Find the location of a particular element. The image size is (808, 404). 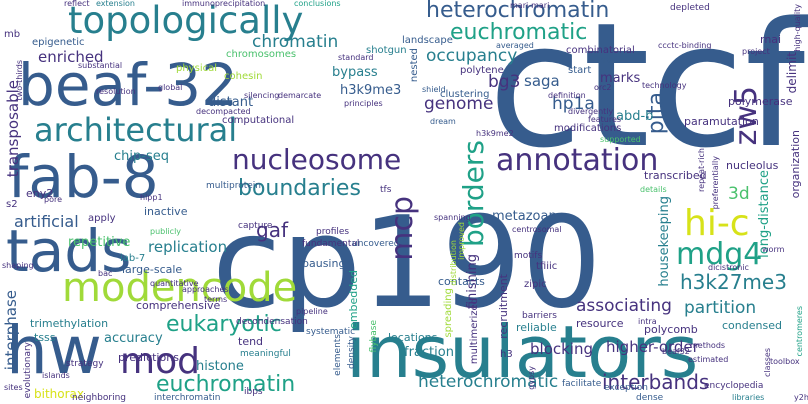

word-substantial: substantial is located at coordinates (100, 65).